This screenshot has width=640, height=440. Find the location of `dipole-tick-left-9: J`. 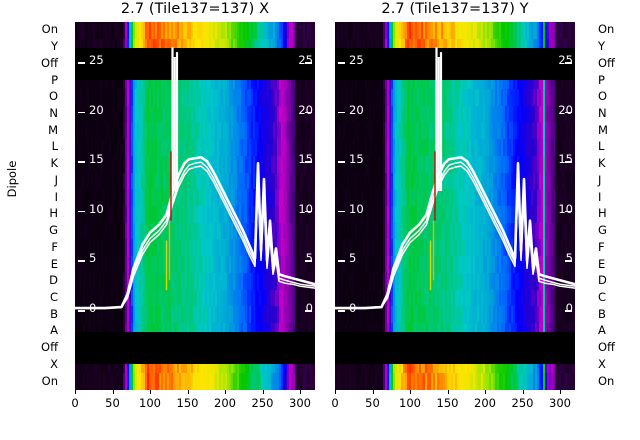

dipole-tick-left-9: J is located at coordinates (56, 179).